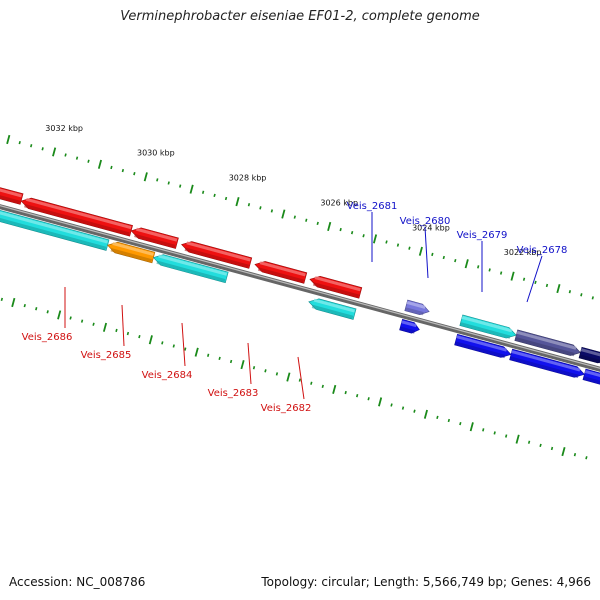 Image resolution: width=600 pixels, height=600 pixels. What do you see at coordinates (233, 393) in the screenshot?
I see `gene-label: Veis_2683` at bounding box center [233, 393].